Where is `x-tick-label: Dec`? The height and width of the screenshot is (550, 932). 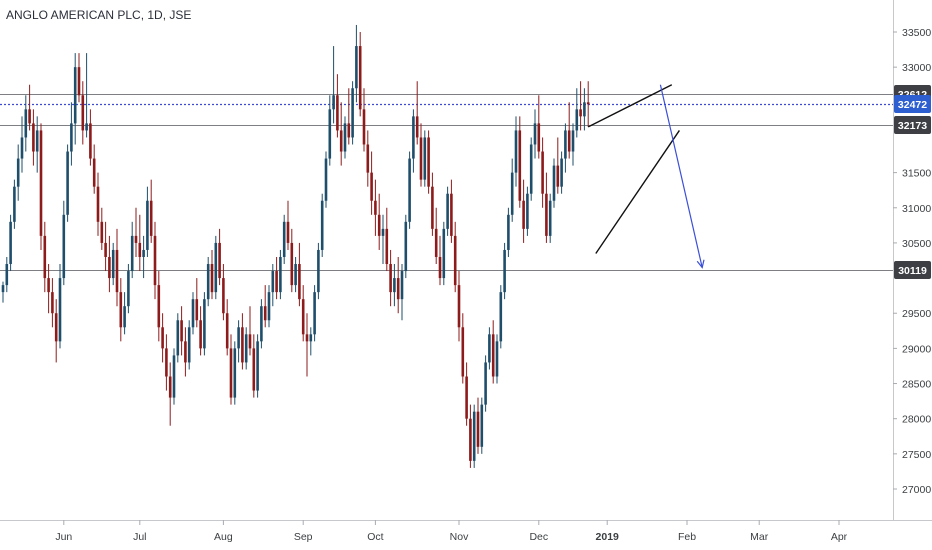
x-tick-label: Dec is located at coordinates (538, 537).